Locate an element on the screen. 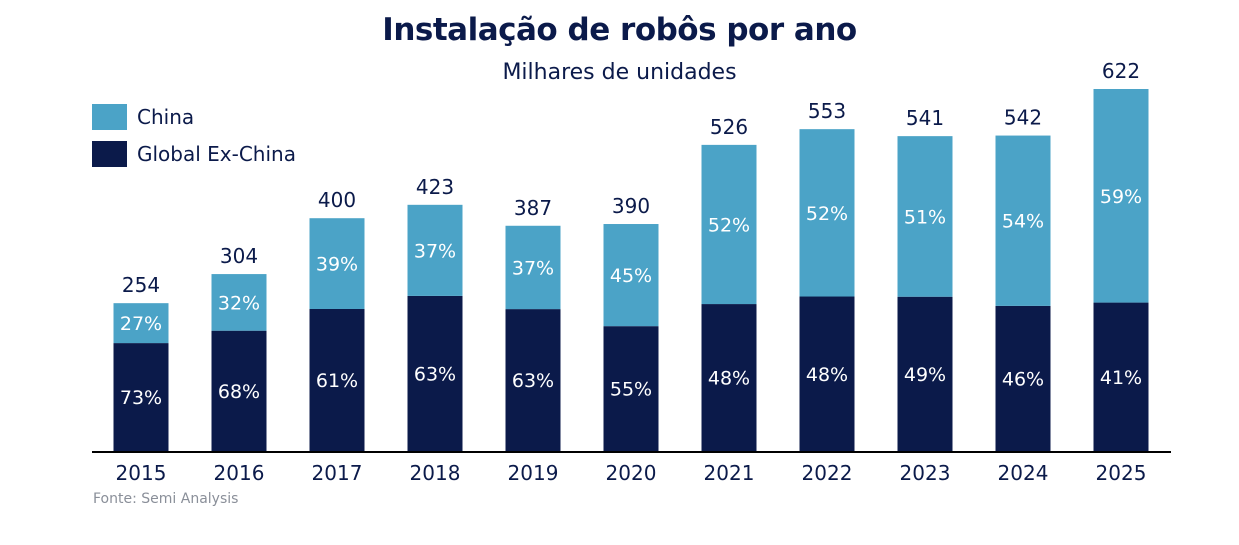  chart-title: Instalação de robôs por ano is located at coordinates (619, 30).